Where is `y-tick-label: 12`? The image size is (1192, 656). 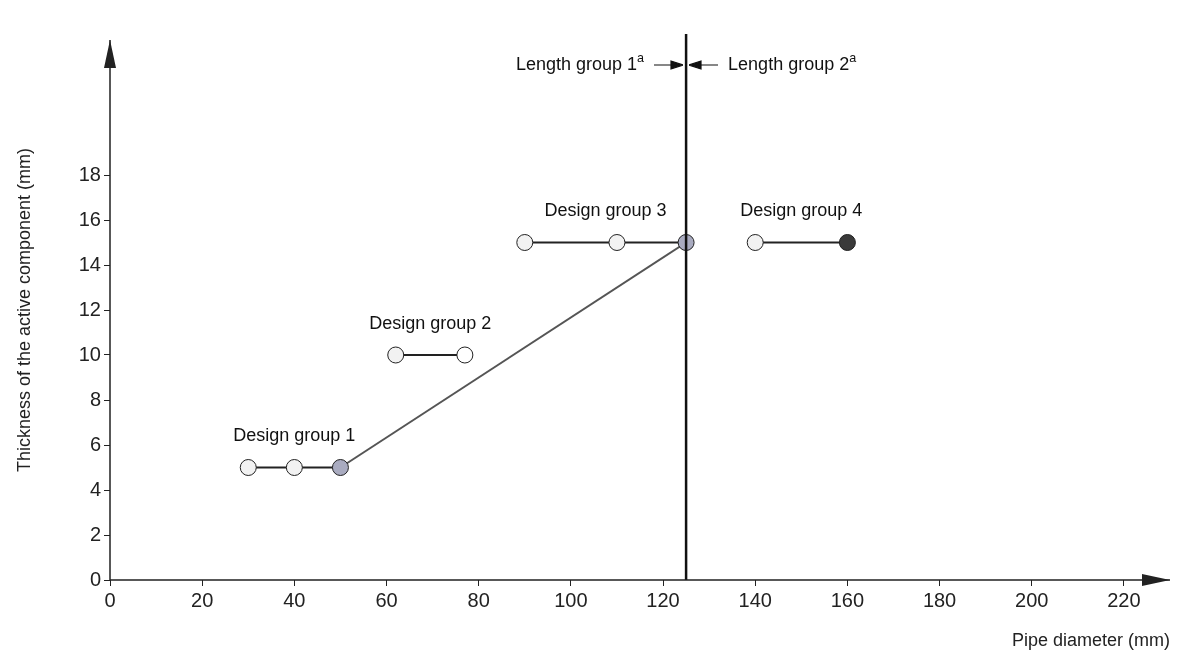 y-tick-label: 12 is located at coordinates (89, 308).